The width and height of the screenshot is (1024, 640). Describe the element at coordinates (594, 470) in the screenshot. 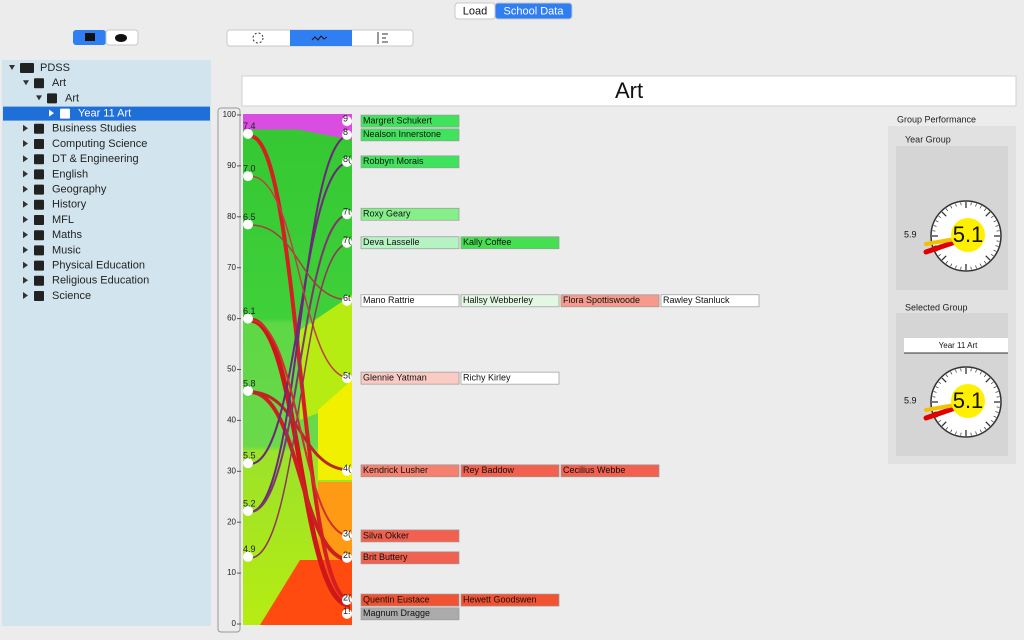

I see `student-name: Cecilius Webbe` at that location.